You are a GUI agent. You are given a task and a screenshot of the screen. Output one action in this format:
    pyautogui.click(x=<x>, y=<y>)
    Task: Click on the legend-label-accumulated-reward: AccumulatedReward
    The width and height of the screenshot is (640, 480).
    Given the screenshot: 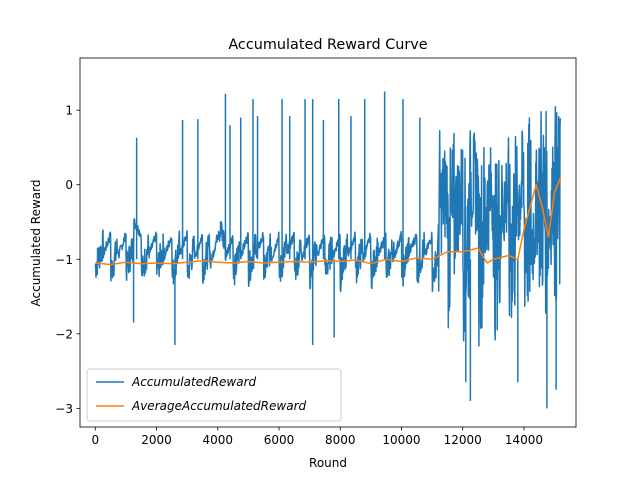 What is the action you would take?
    pyautogui.click(x=194, y=382)
    